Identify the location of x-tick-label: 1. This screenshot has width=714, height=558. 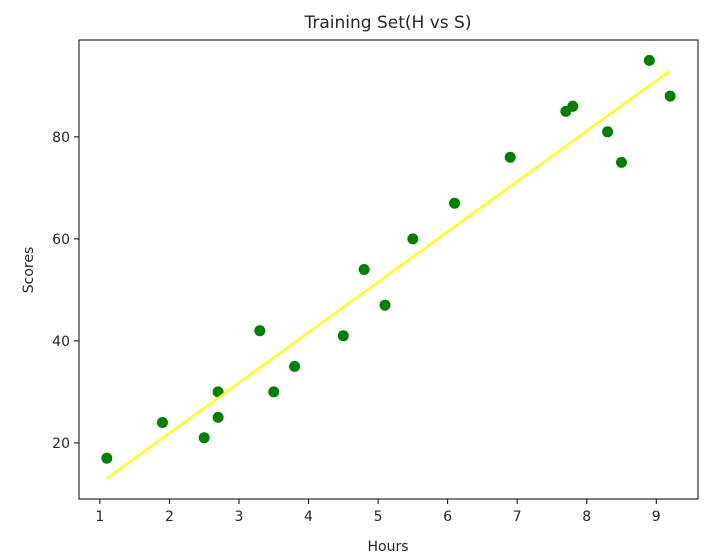
(99, 517).